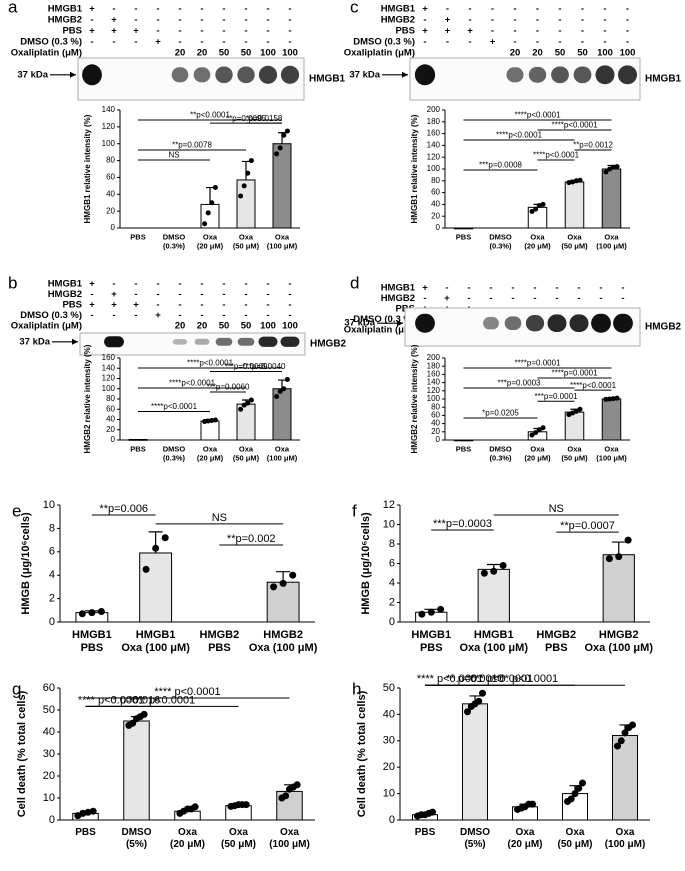 The image size is (685, 871). What do you see at coordinates (109, 367) in the screenshot?
I see `y-tick-label: 140` at bounding box center [109, 367].